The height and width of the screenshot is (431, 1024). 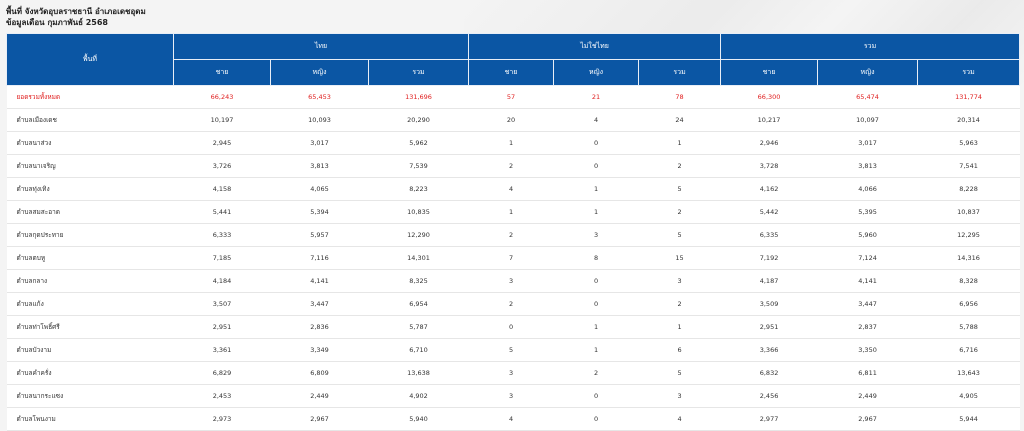 What do you see at coordinates (769, 143) in the screenshot?
I see `value-cell: 2,946` at bounding box center [769, 143].